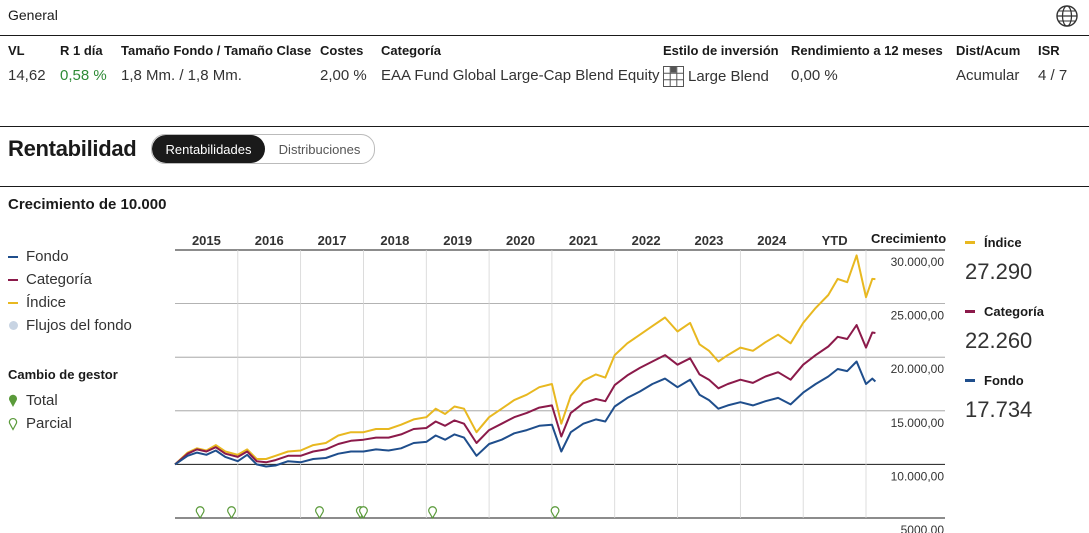 The image size is (1089, 533). I want to click on header-dist: Dist/Acum, so click(988, 50).